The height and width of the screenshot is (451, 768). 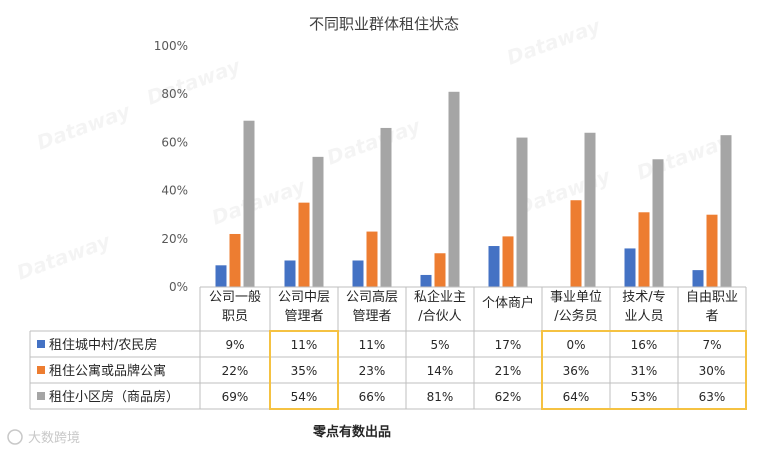 I want to click on watermark-4: Dataway, so click(x=554, y=41).